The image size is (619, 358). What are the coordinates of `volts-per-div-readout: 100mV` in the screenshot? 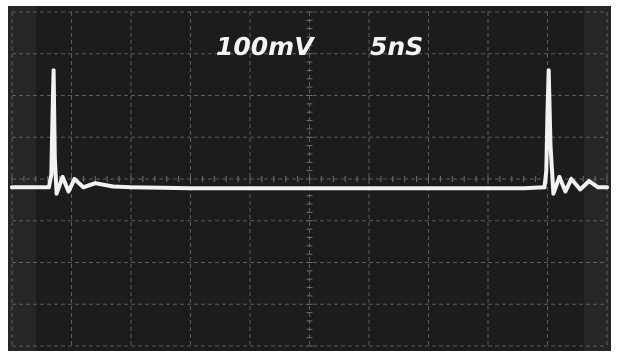 It's located at (265, 46).